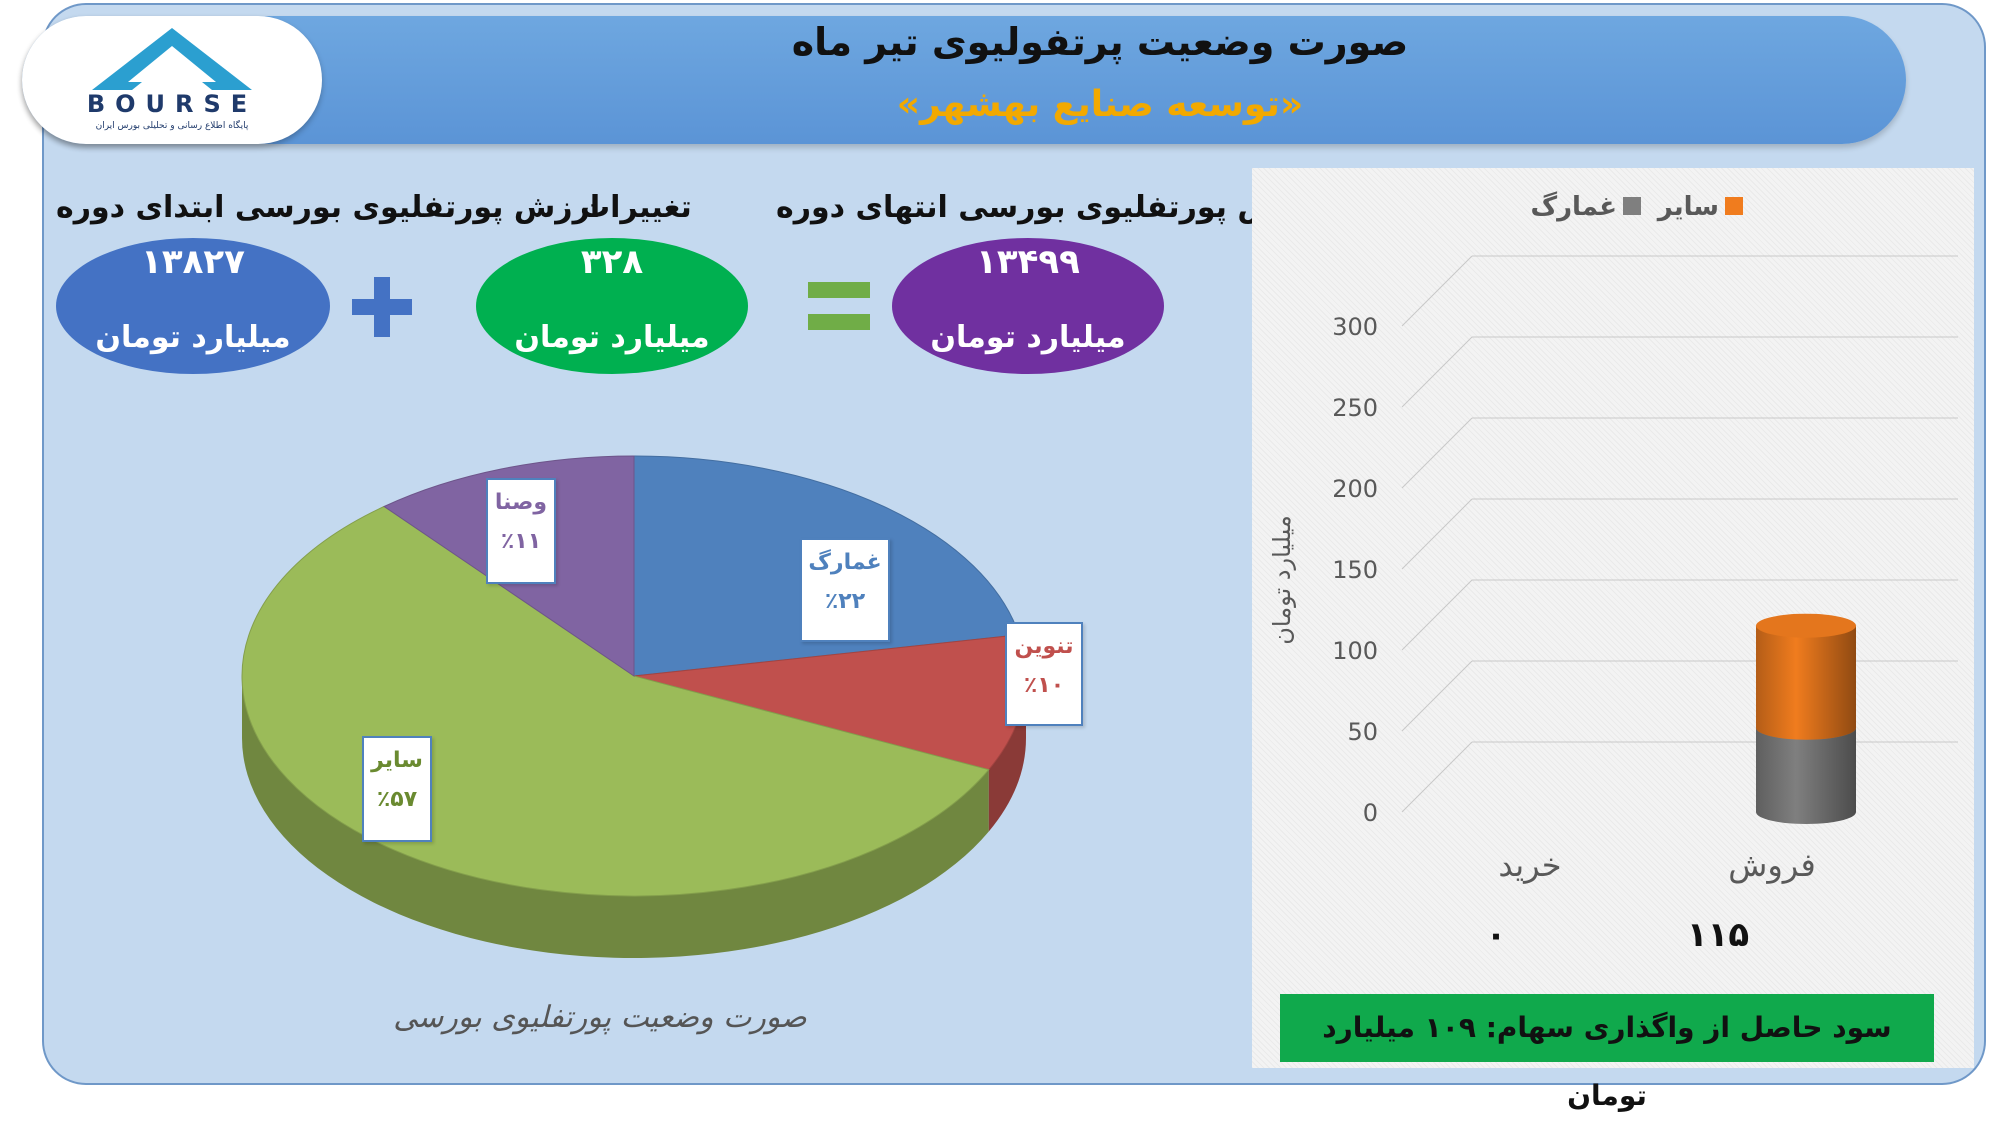 The height and width of the screenshot is (1130, 2000). Describe the element at coordinates (397, 760) in the screenshot. I see `pie-label-sayer-name: سایر` at that location.